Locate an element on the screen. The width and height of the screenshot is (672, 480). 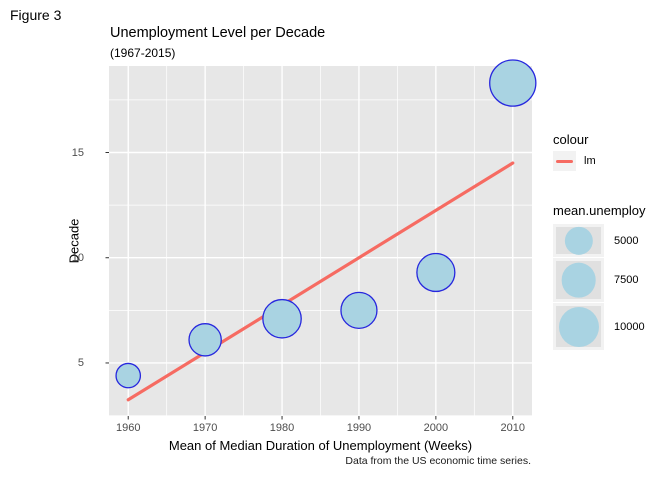
y-tick-label: 15 is located at coordinates (77, 152).